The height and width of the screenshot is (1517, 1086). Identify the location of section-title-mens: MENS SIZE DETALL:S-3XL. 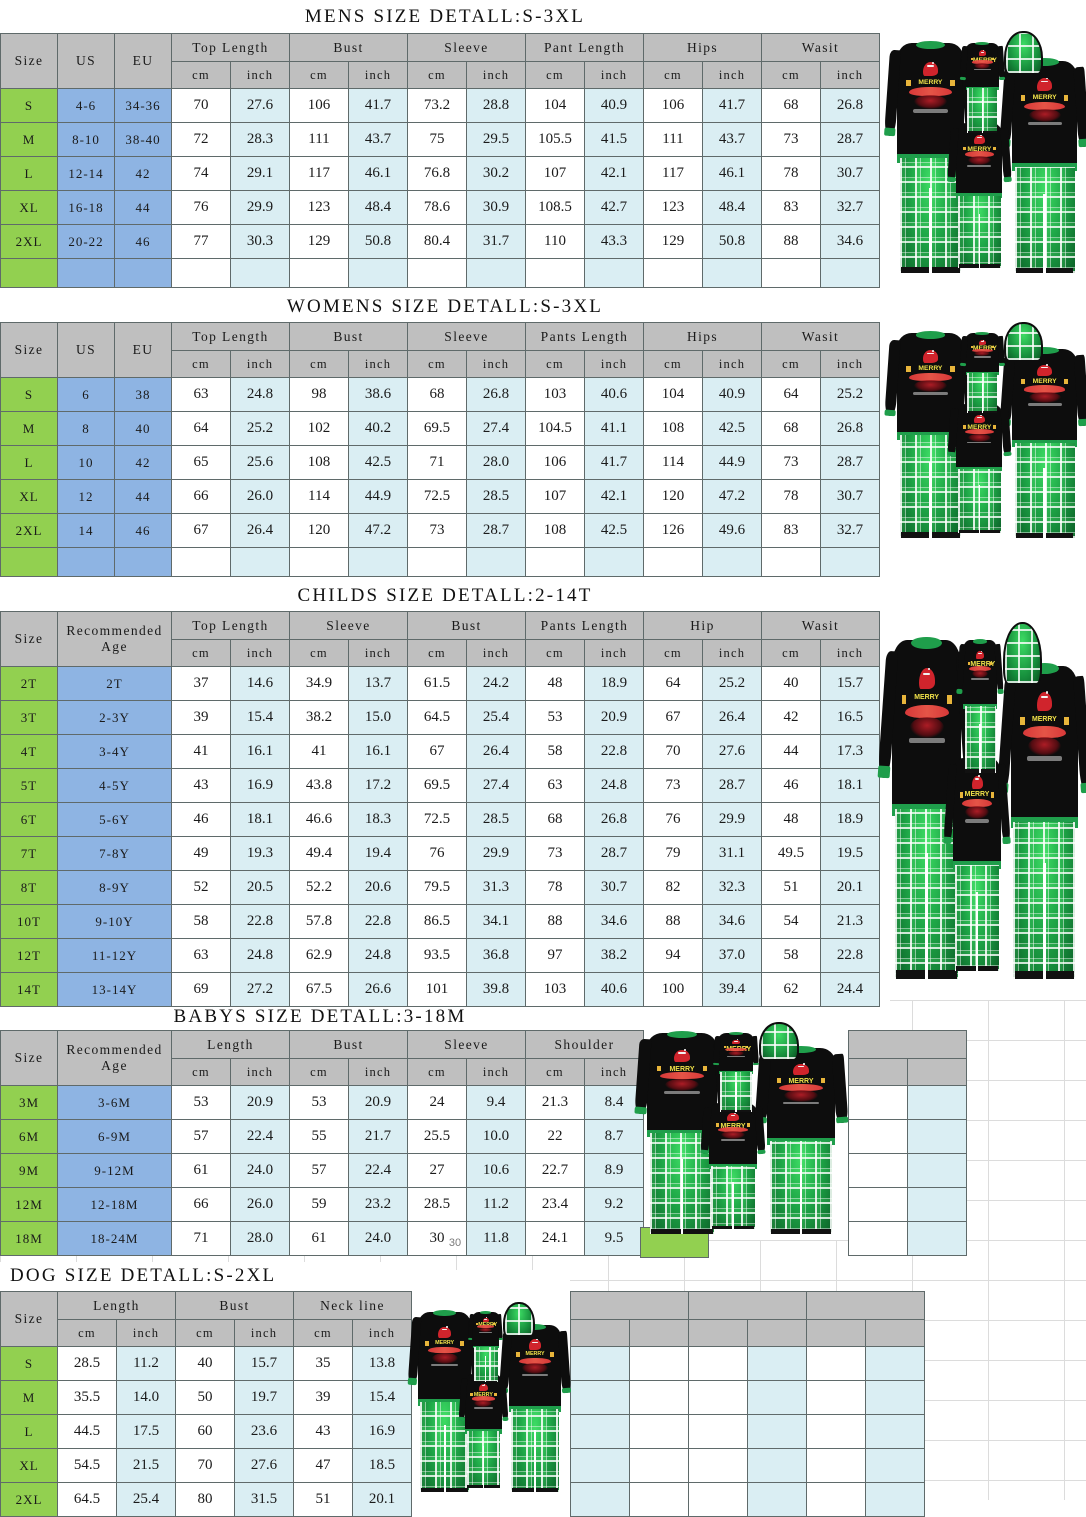
(445, 17).